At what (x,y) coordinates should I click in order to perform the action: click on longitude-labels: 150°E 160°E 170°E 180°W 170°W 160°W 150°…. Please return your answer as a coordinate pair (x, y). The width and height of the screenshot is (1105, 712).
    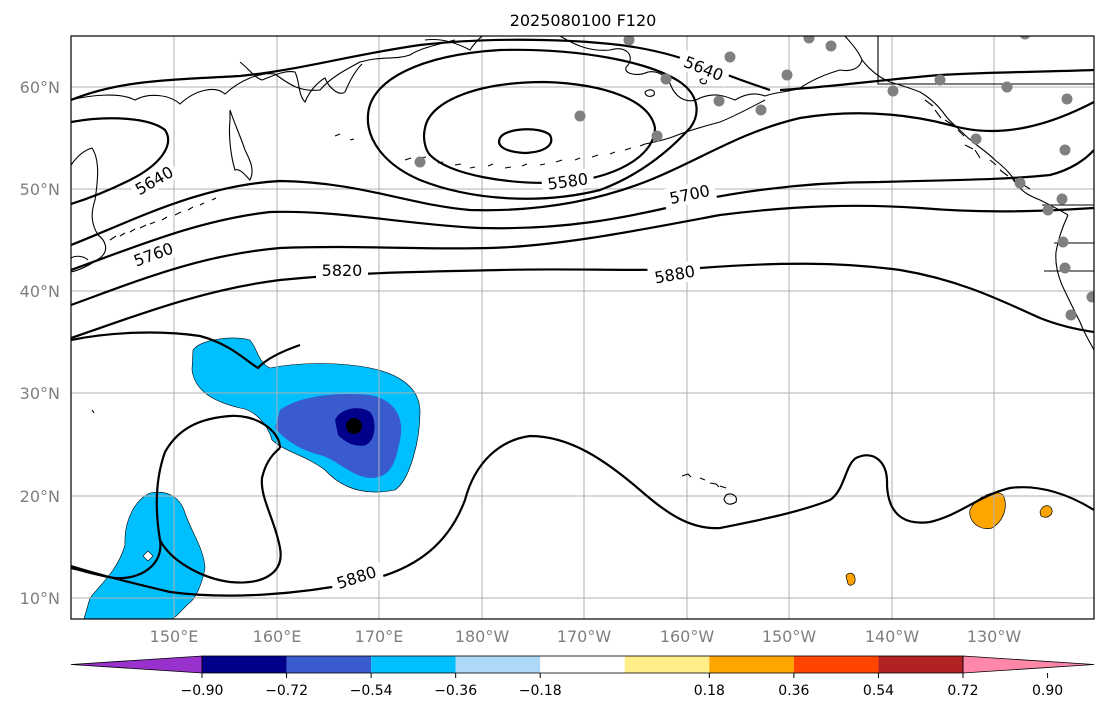
    Looking at the image, I should click on (586, 636).